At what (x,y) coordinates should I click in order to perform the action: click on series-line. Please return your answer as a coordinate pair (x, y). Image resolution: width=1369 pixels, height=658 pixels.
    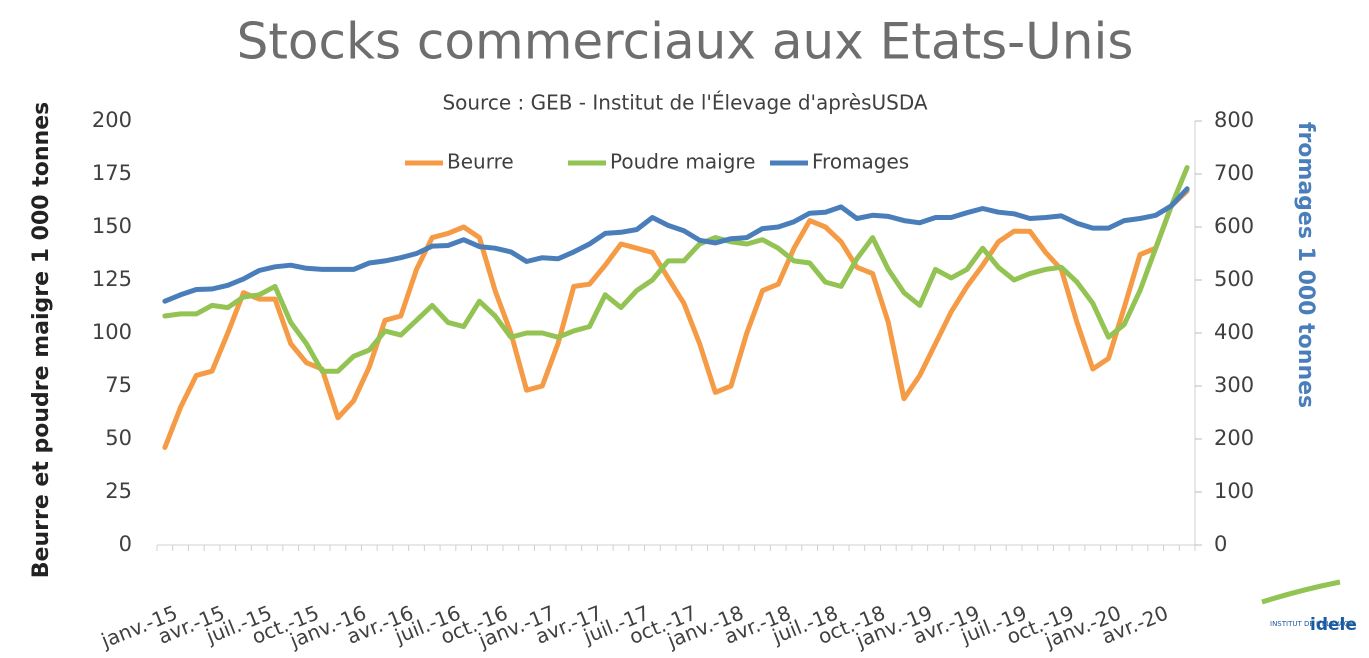
    Looking at the image, I should click on (676, 245).